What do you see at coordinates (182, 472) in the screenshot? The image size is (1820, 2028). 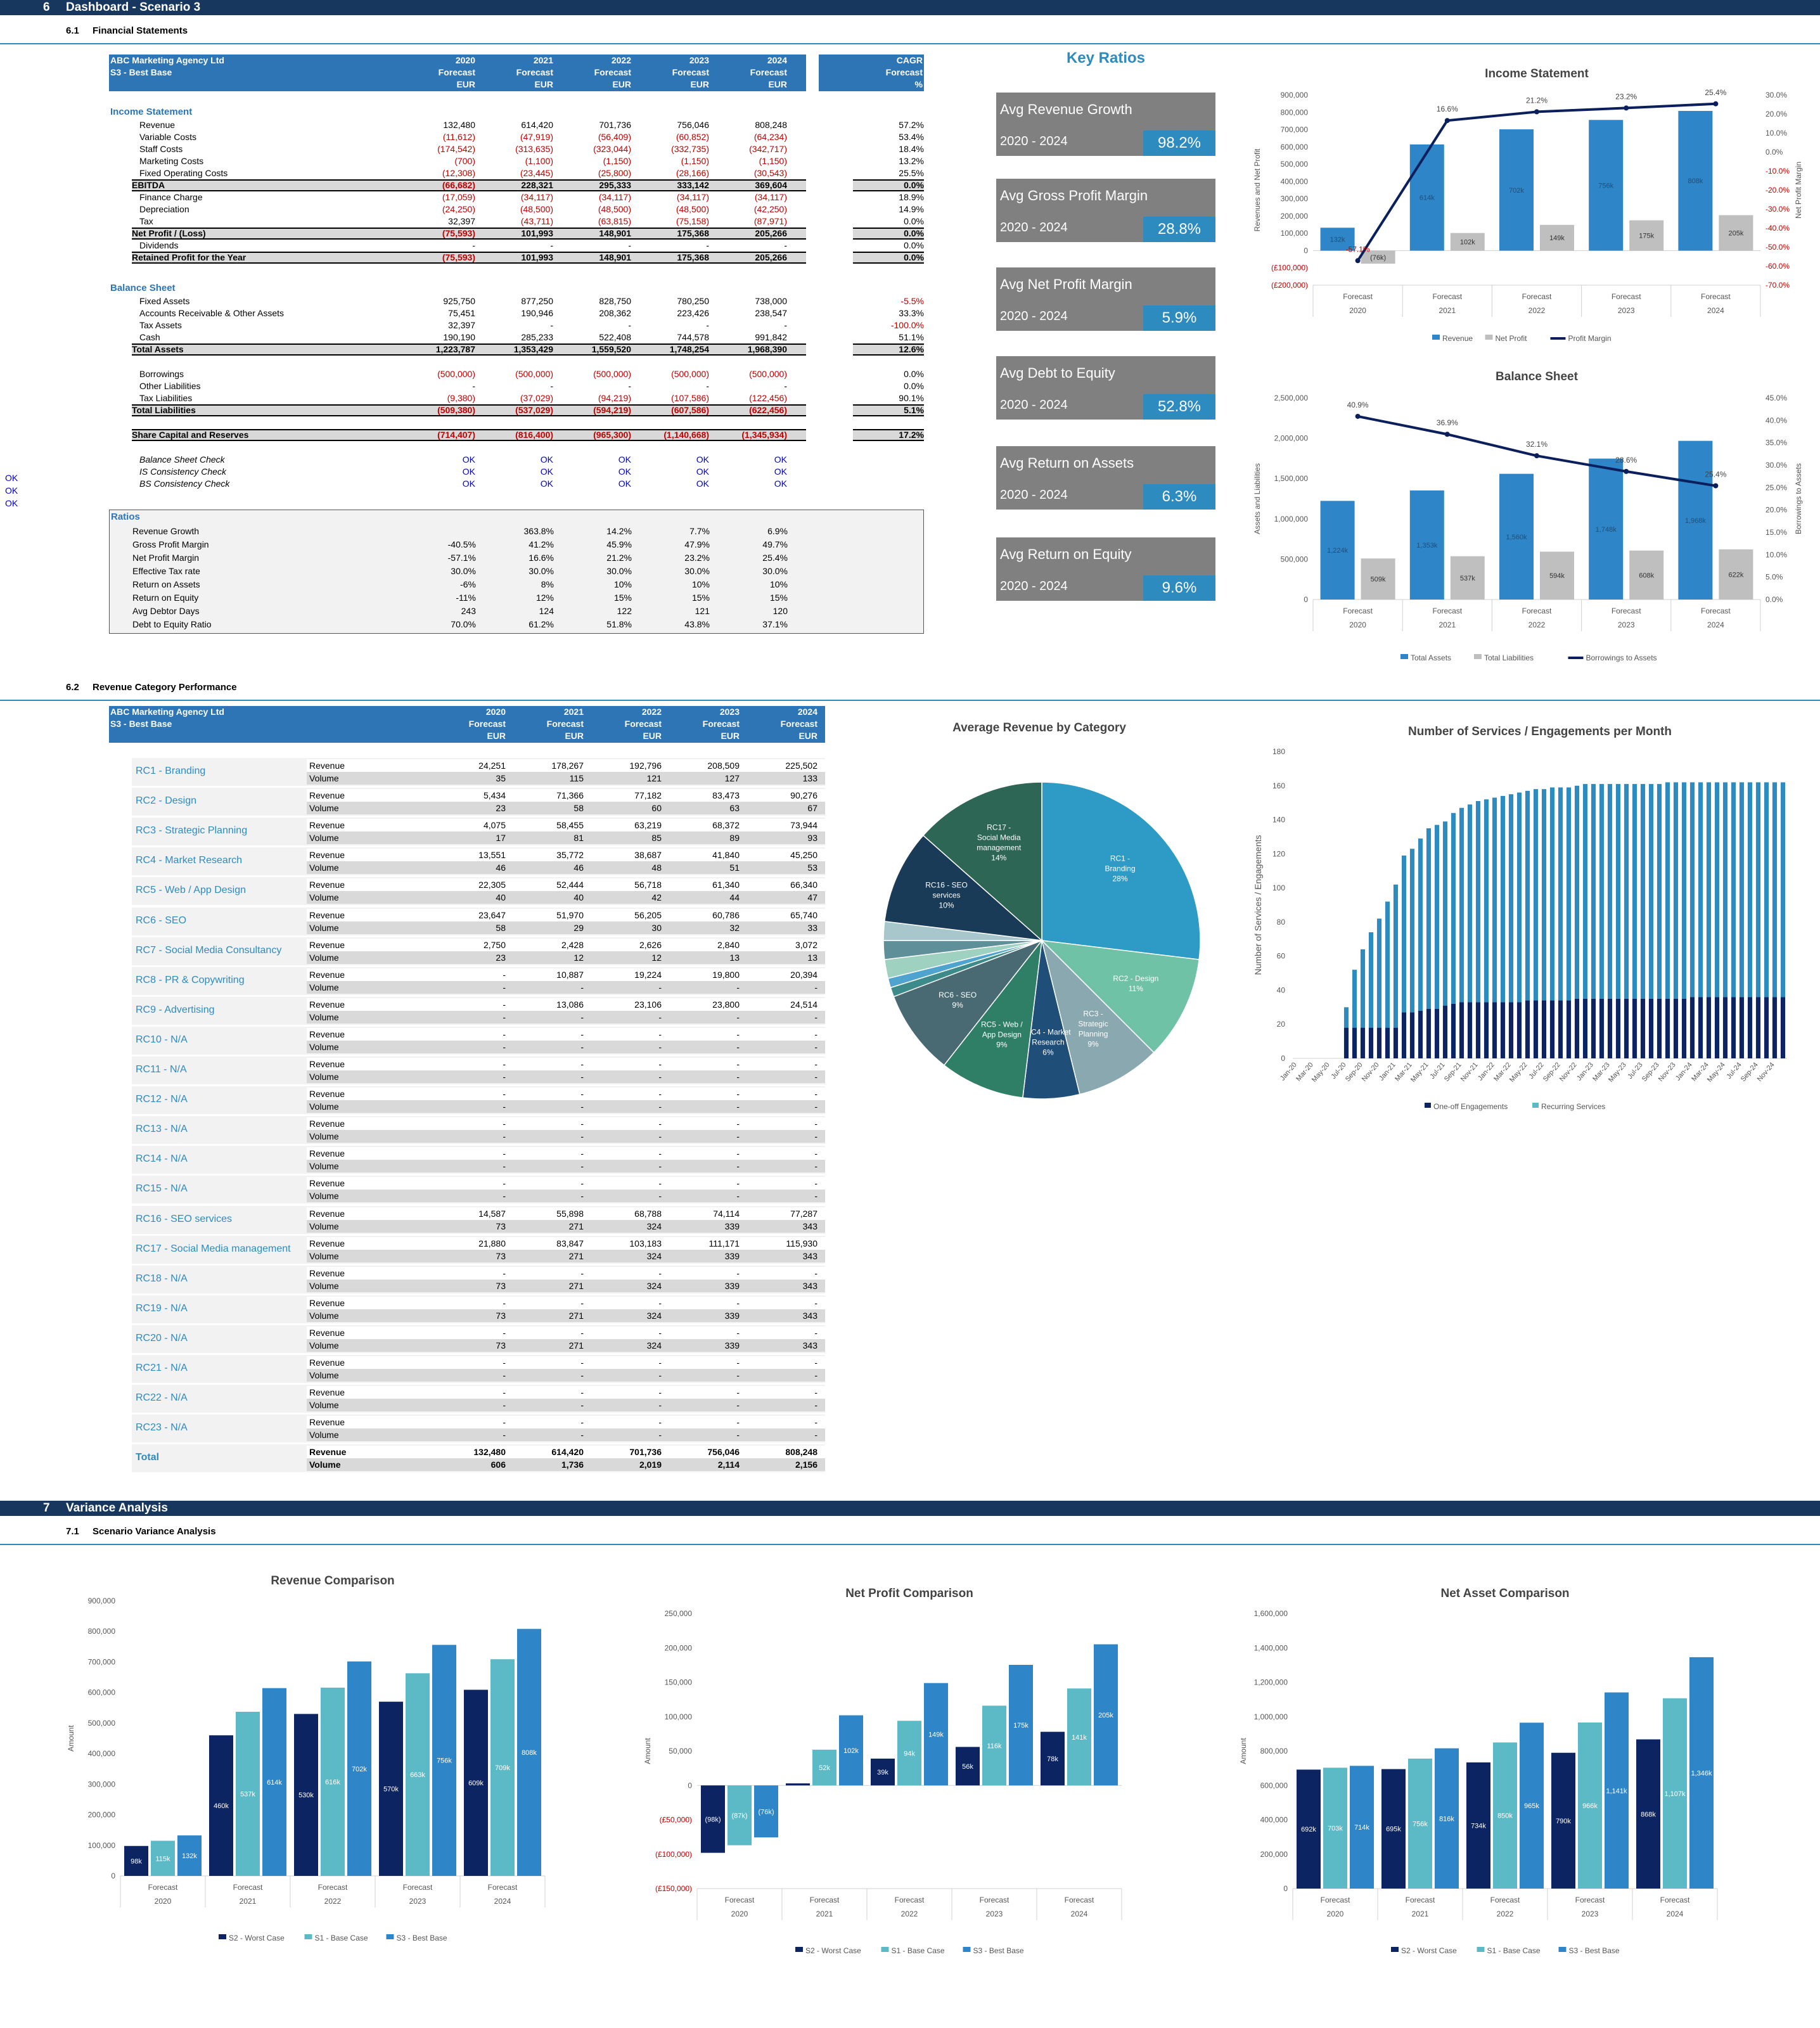 I see `row-label: IS Consistency Check` at bounding box center [182, 472].